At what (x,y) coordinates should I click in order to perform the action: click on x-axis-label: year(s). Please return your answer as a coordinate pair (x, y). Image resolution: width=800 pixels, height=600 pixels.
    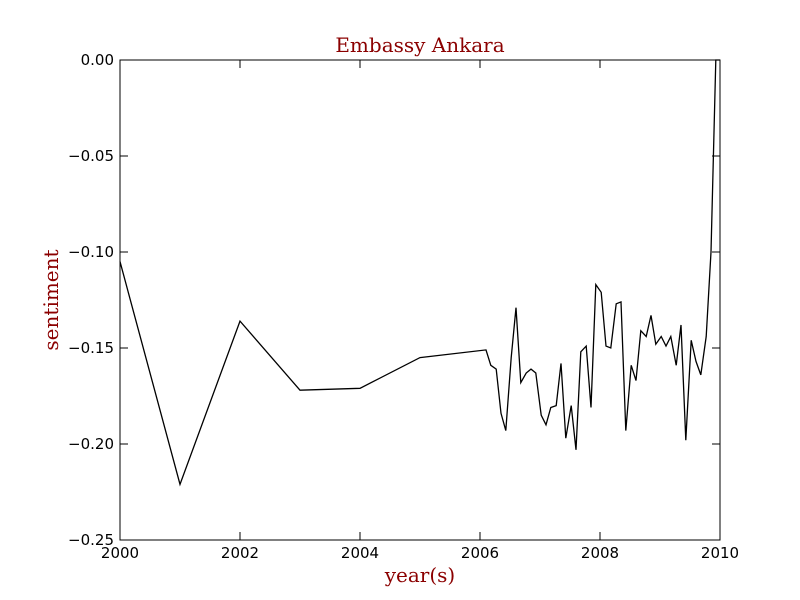
    Looking at the image, I should click on (420, 575).